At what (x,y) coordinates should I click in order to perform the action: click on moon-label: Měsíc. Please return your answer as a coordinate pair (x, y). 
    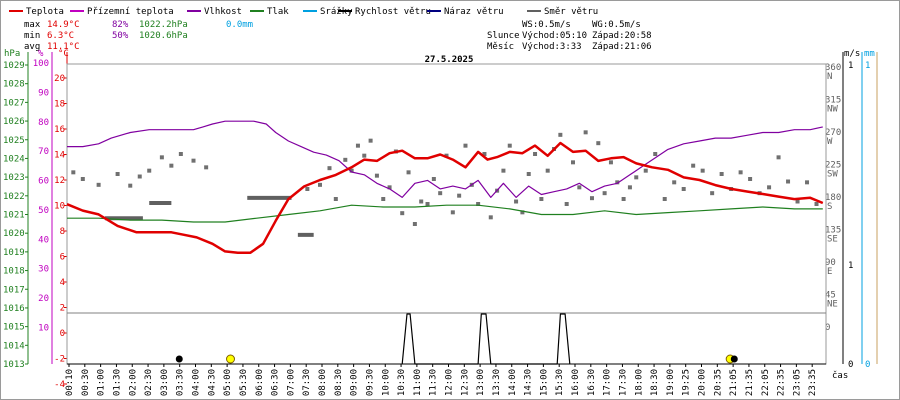
    Looking at the image, I should click on (500, 47).